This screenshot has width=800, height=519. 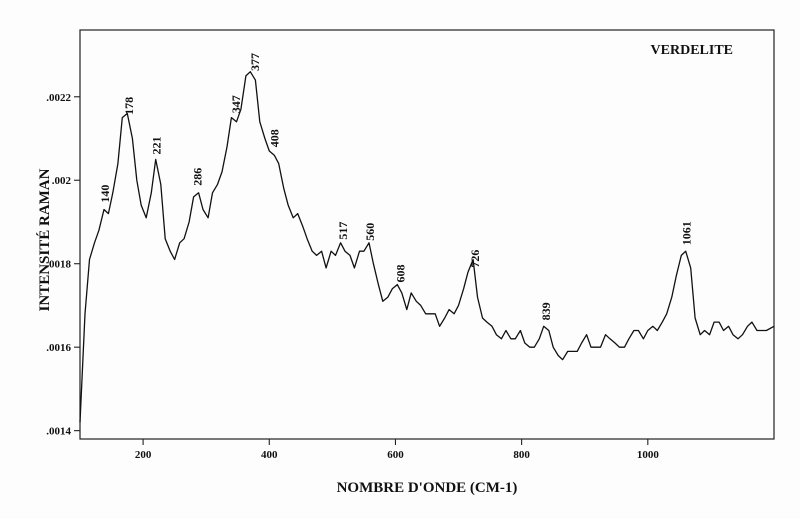 What do you see at coordinates (58, 348) in the screenshot?
I see `y-tick-label: .0016` at bounding box center [58, 348].